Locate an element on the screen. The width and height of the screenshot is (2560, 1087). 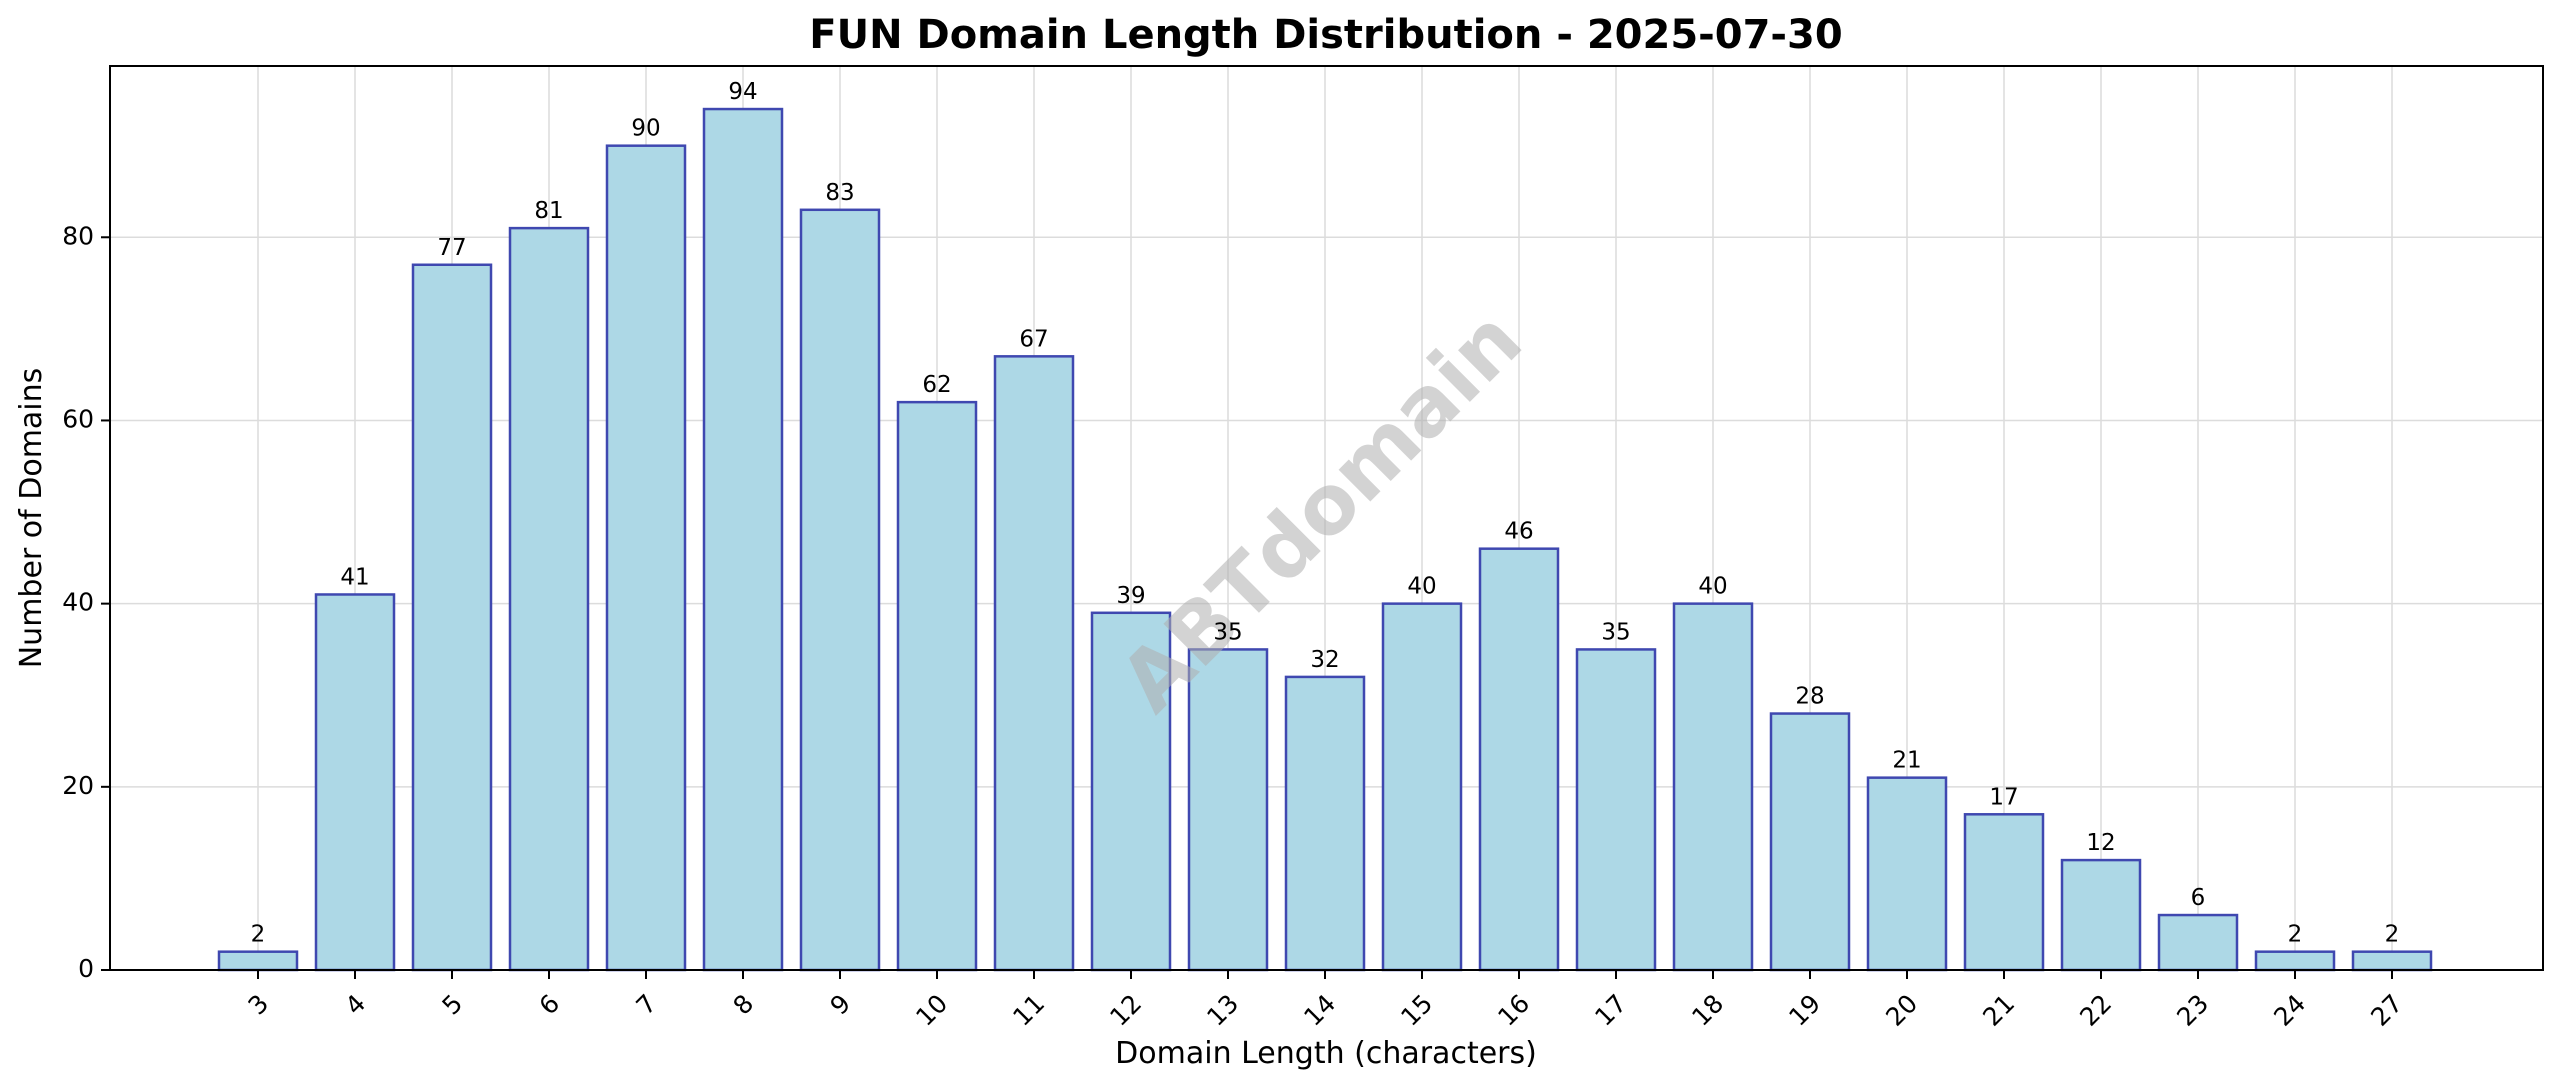
x-tick-label: 8 is located at coordinates (743, 1005).